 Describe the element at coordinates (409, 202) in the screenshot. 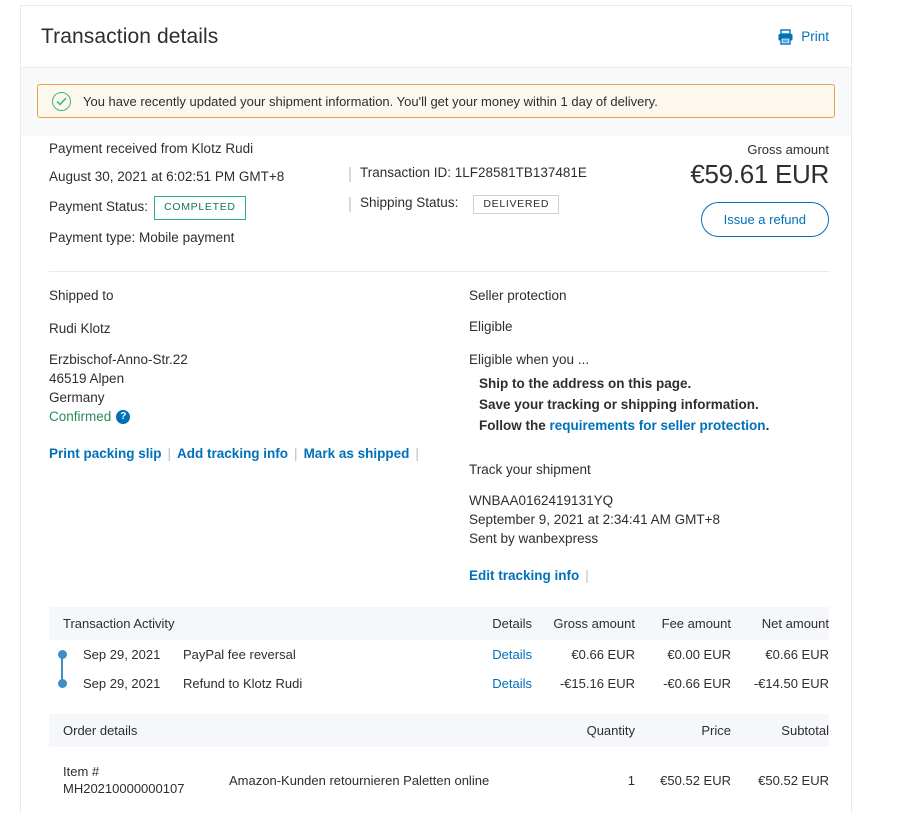

I see `shipping-status-label: Shipping Status:` at that location.